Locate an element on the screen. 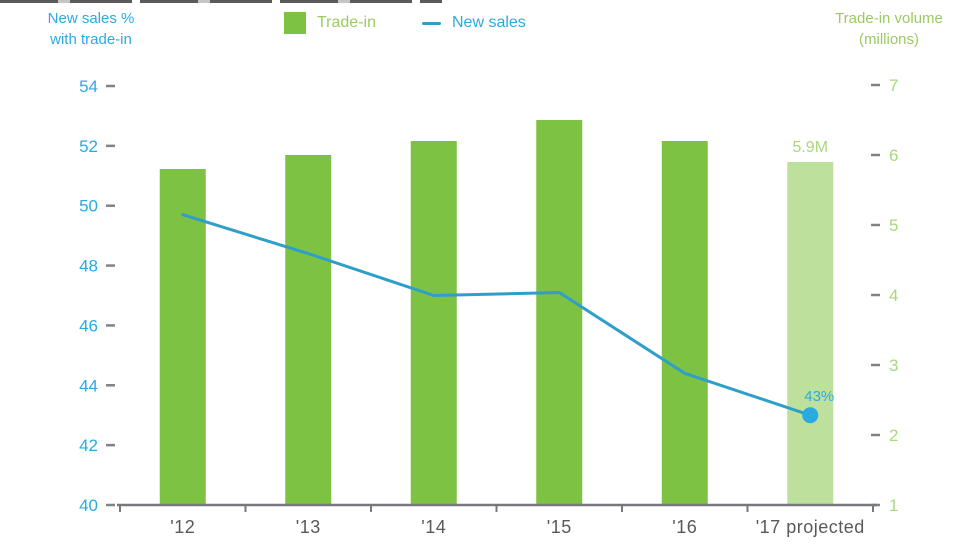 The height and width of the screenshot is (552, 980). right-tick-label: 3 is located at coordinates (893, 365).